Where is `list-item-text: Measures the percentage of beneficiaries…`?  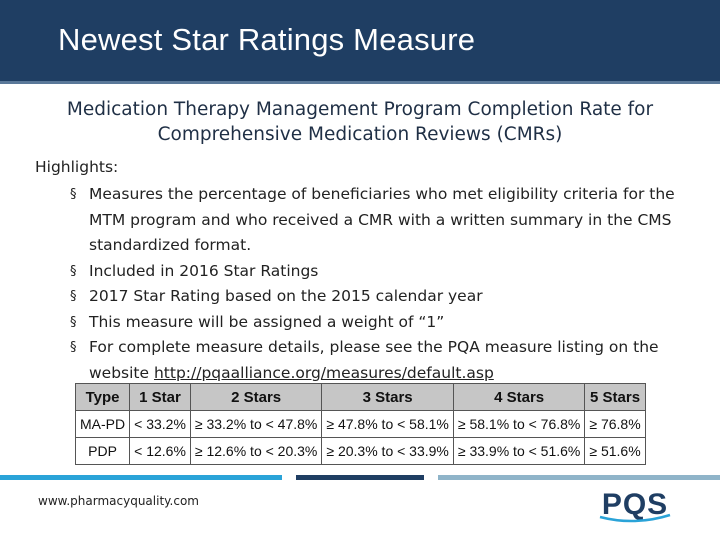 list-item-text: Measures the percentage of beneficiaries… is located at coordinates (382, 219).